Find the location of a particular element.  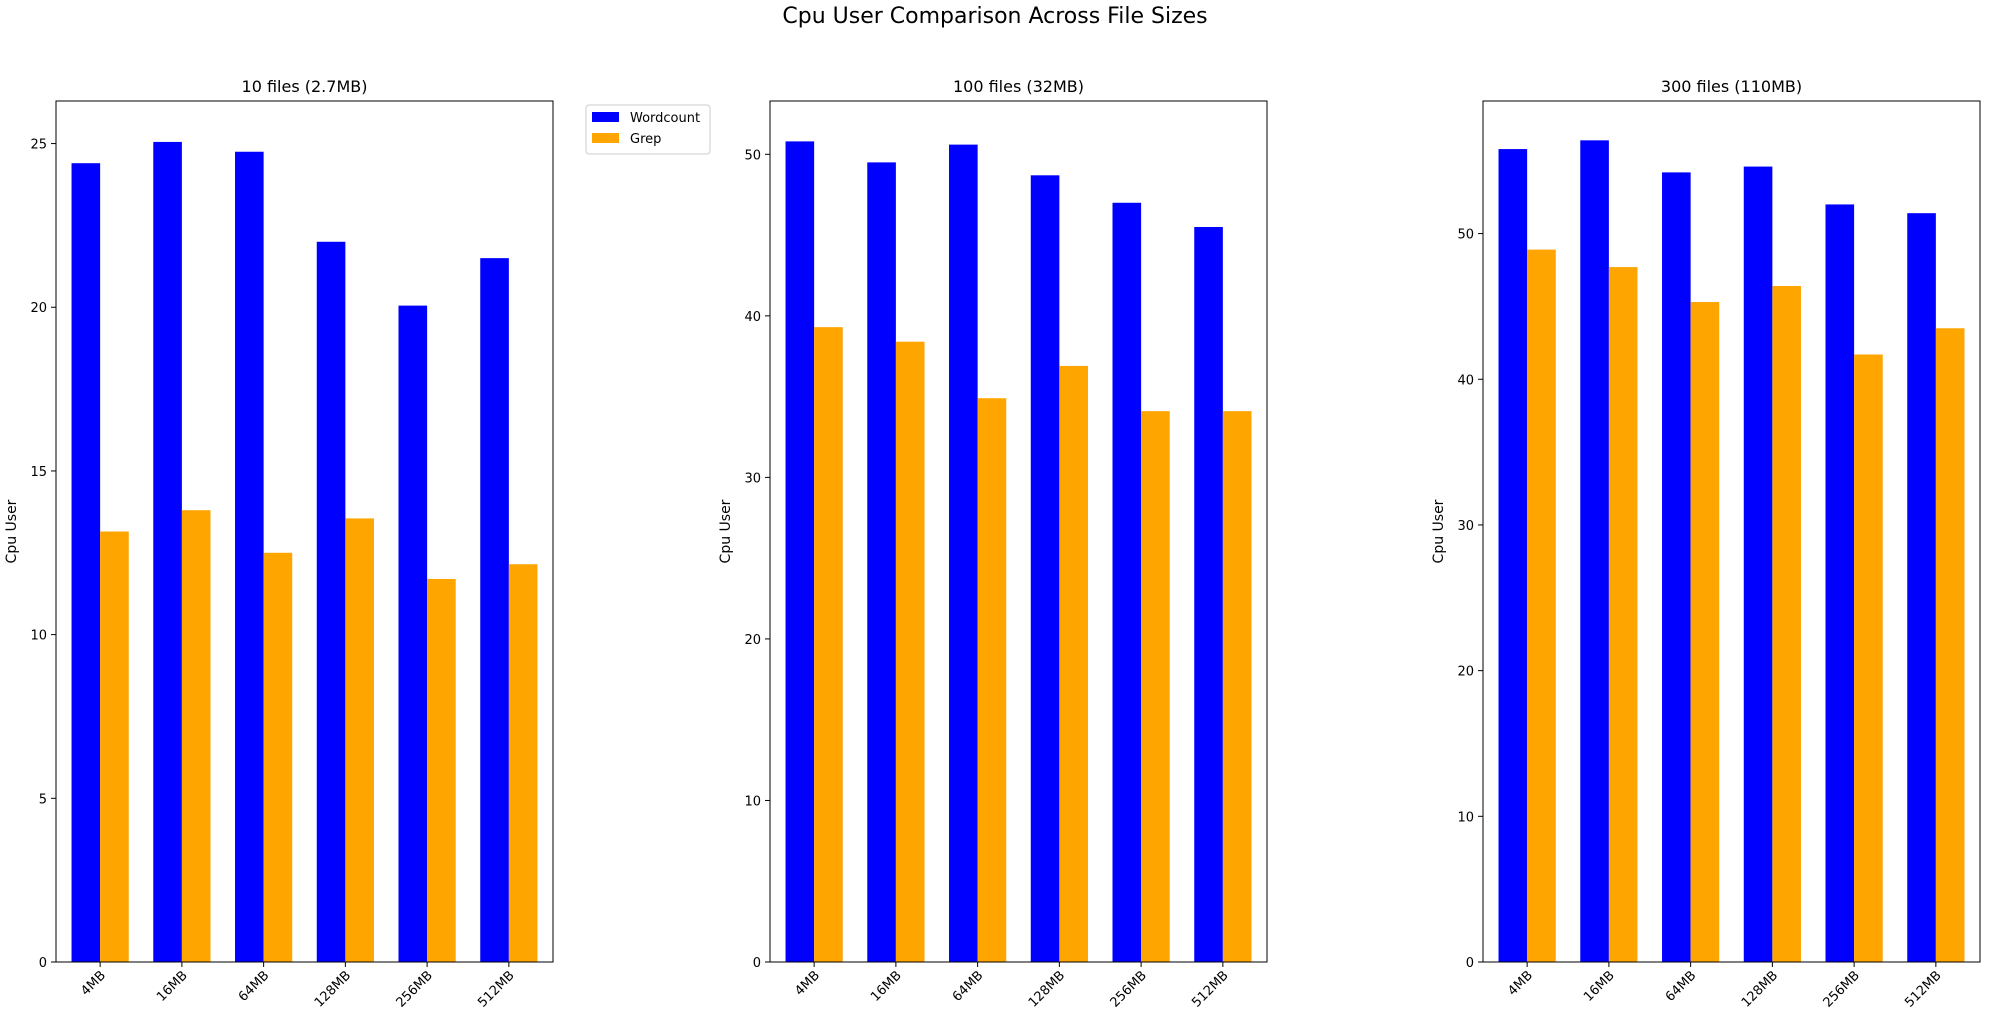

legend-swatch-wordcount is located at coordinates (605, 117).